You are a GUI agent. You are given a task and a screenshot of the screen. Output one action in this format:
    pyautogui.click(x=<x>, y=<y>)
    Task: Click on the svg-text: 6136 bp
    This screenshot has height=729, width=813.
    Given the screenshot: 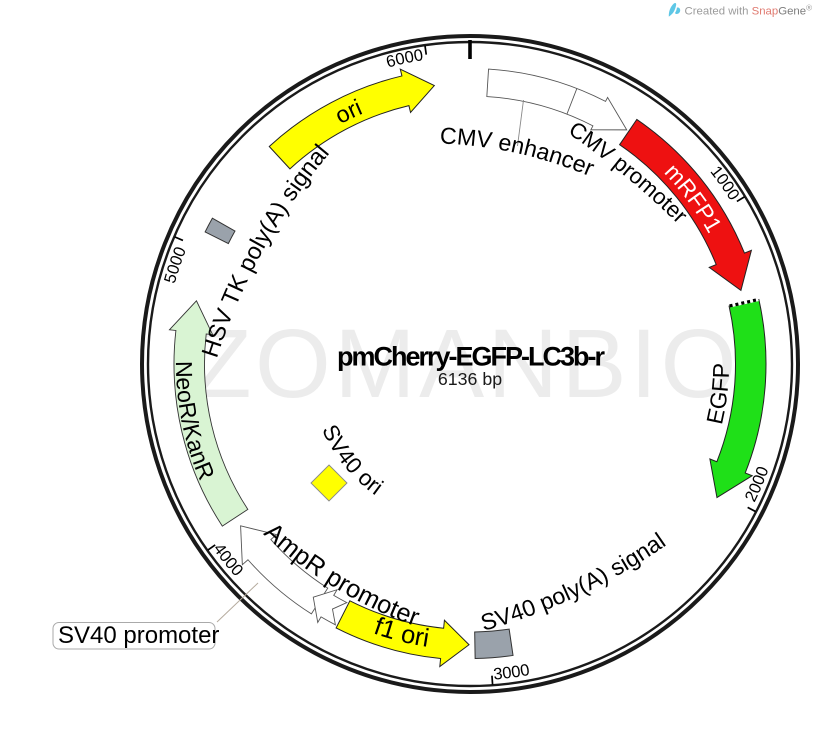 What is the action you would take?
    pyautogui.click(x=470, y=379)
    